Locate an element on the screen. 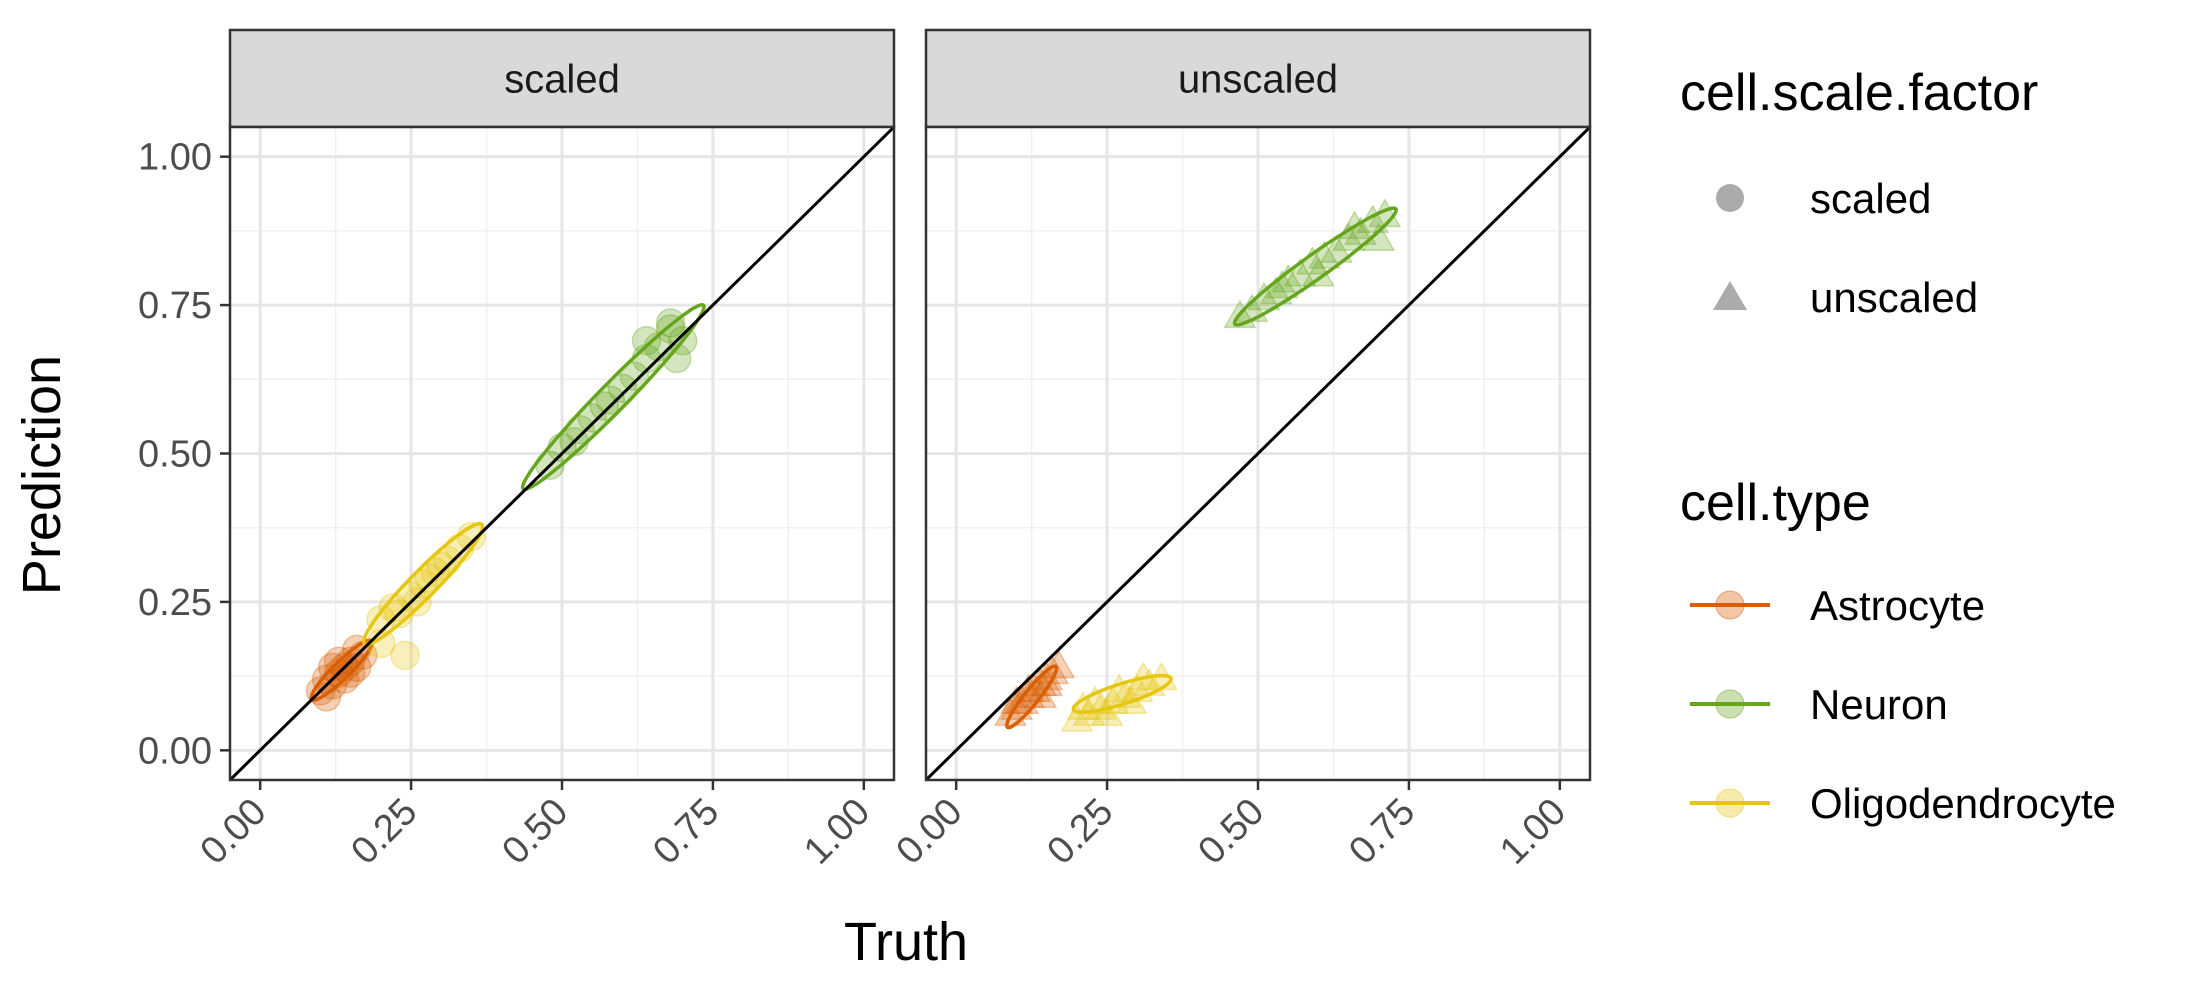  facet-strip-label: scaled is located at coordinates (562, 80).